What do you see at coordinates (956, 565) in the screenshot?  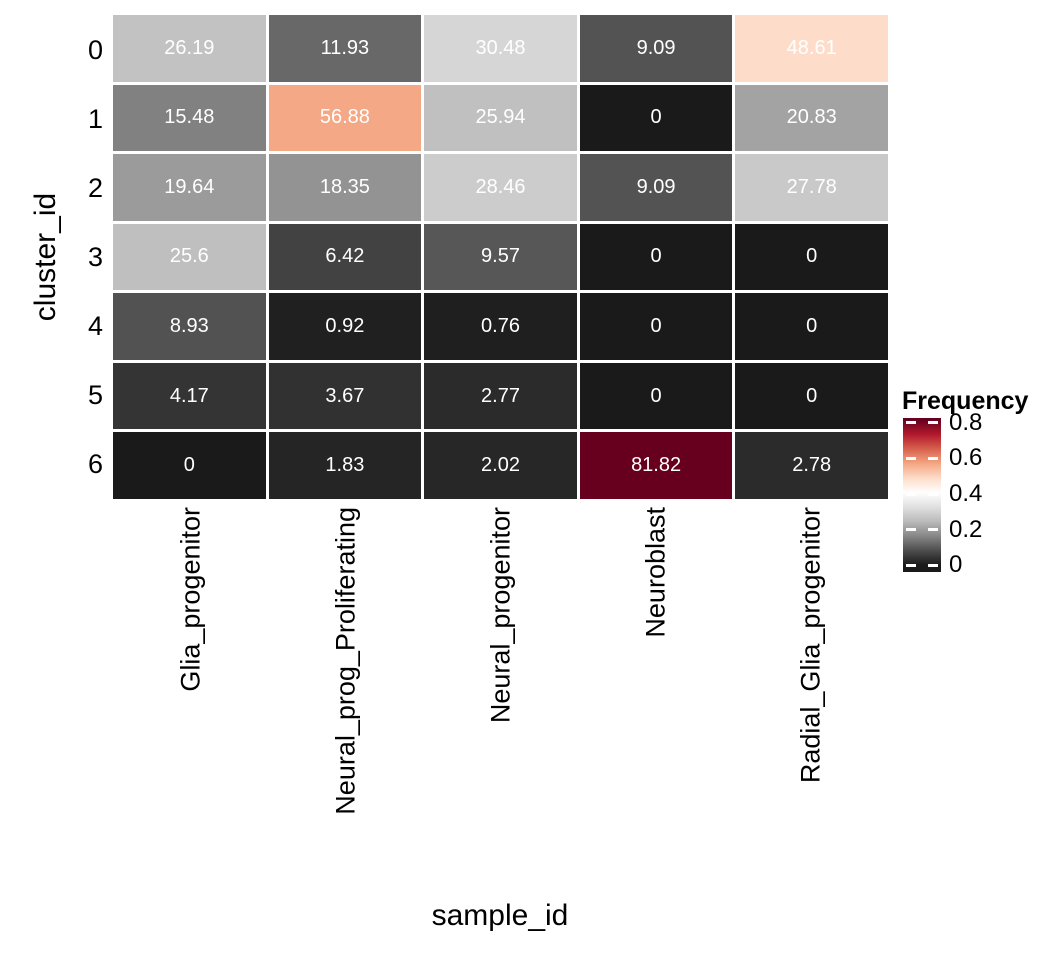 I see `legend-tick-label: 0` at bounding box center [956, 565].